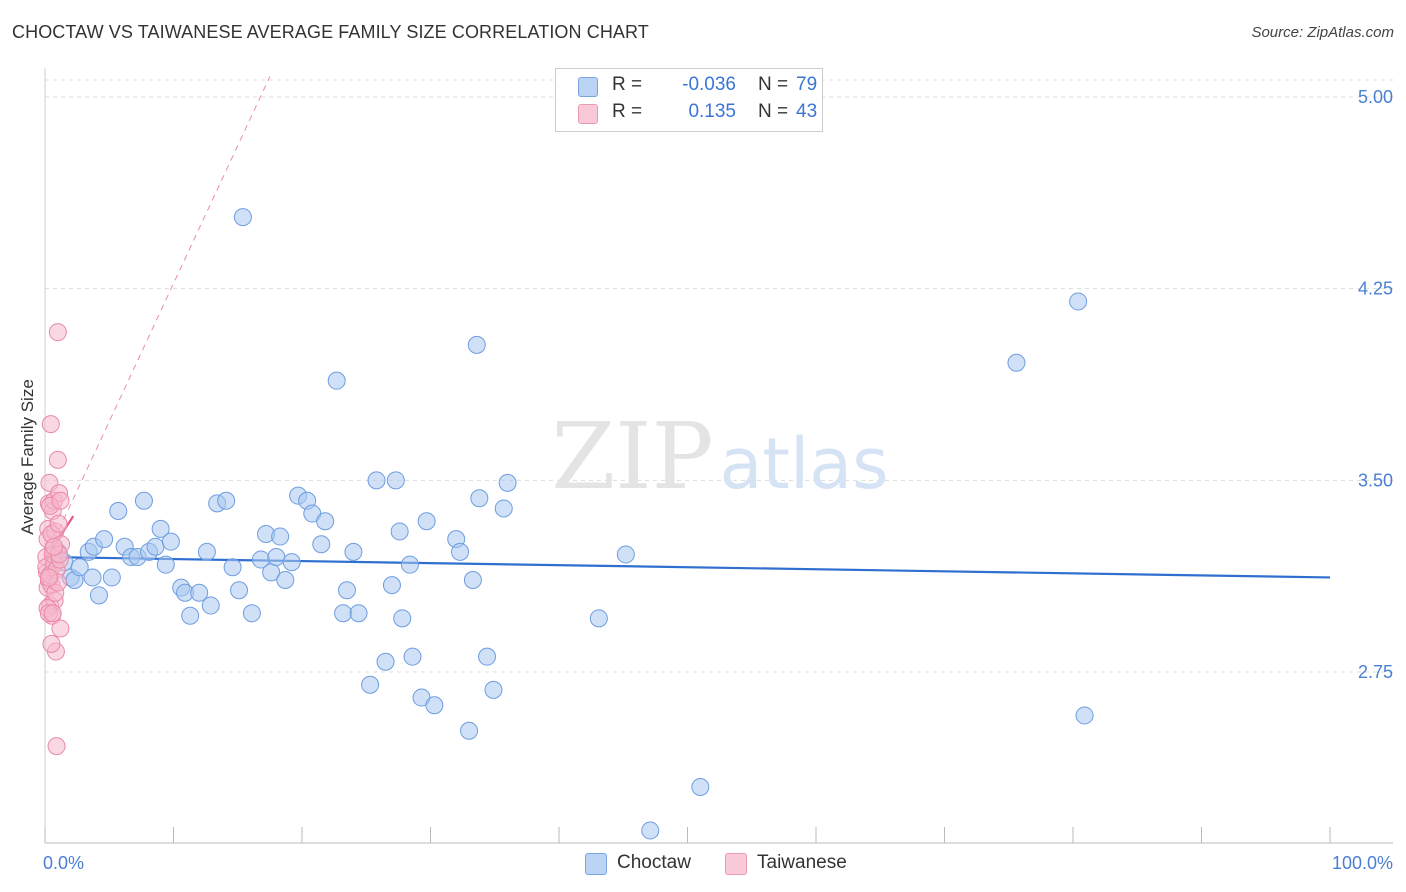 Image resolution: width=1406 pixels, height=892 pixels. I want to click on r-value: -0.036, so click(709, 84).